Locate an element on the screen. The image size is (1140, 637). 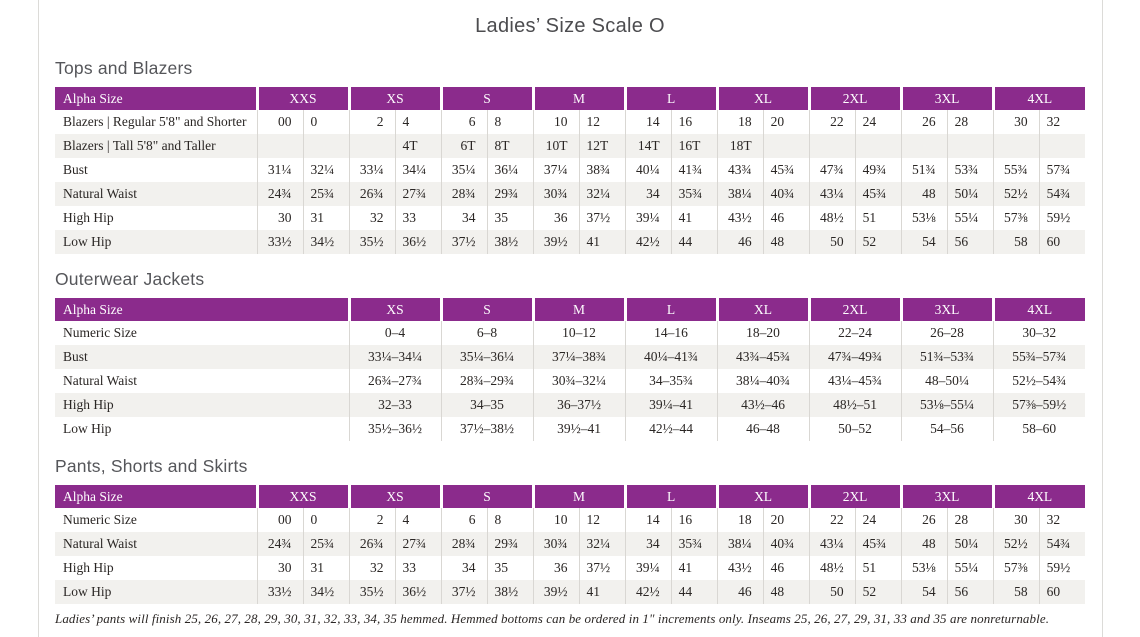
size-value-cell: 39¼–41 is located at coordinates (670, 405).